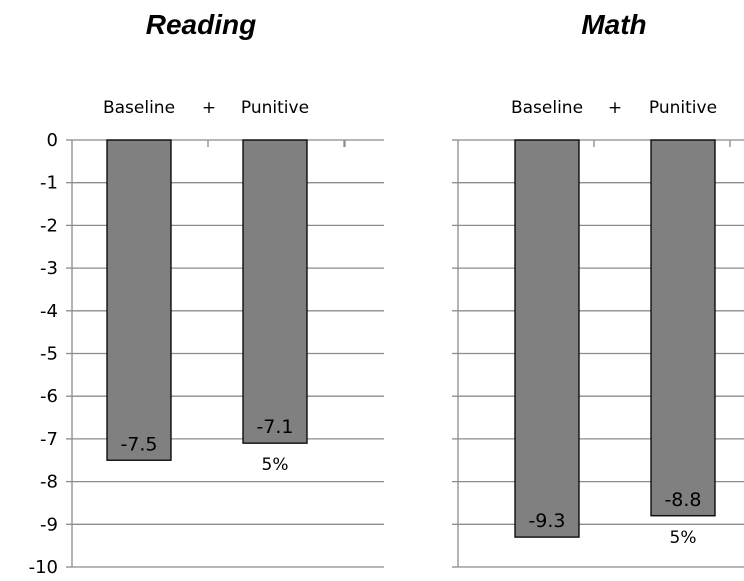 The height and width of the screenshot is (581, 744). I want to click on reading-data-label: -7.1, so click(274, 427).